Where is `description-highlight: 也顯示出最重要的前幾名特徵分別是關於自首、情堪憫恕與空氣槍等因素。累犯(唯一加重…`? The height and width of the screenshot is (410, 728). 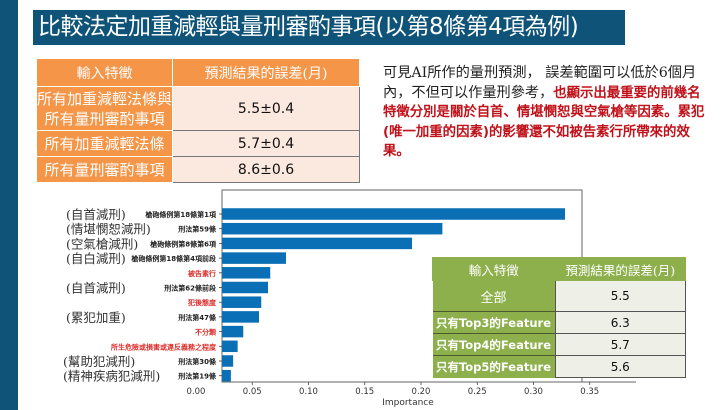
description-highlight: 也顯示出最重要的前幾名特徵分別是關於自首、情堪憫恕與空氣槍等因素。累犯(唯一加重… is located at coordinates (544, 122).